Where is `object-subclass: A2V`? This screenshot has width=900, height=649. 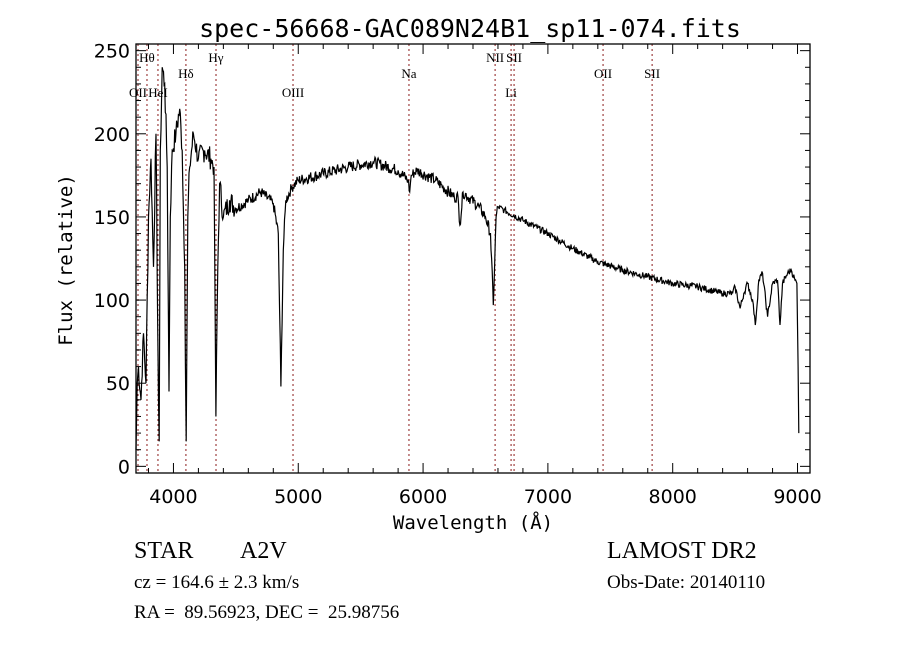 object-subclass: A2V is located at coordinates (263, 551).